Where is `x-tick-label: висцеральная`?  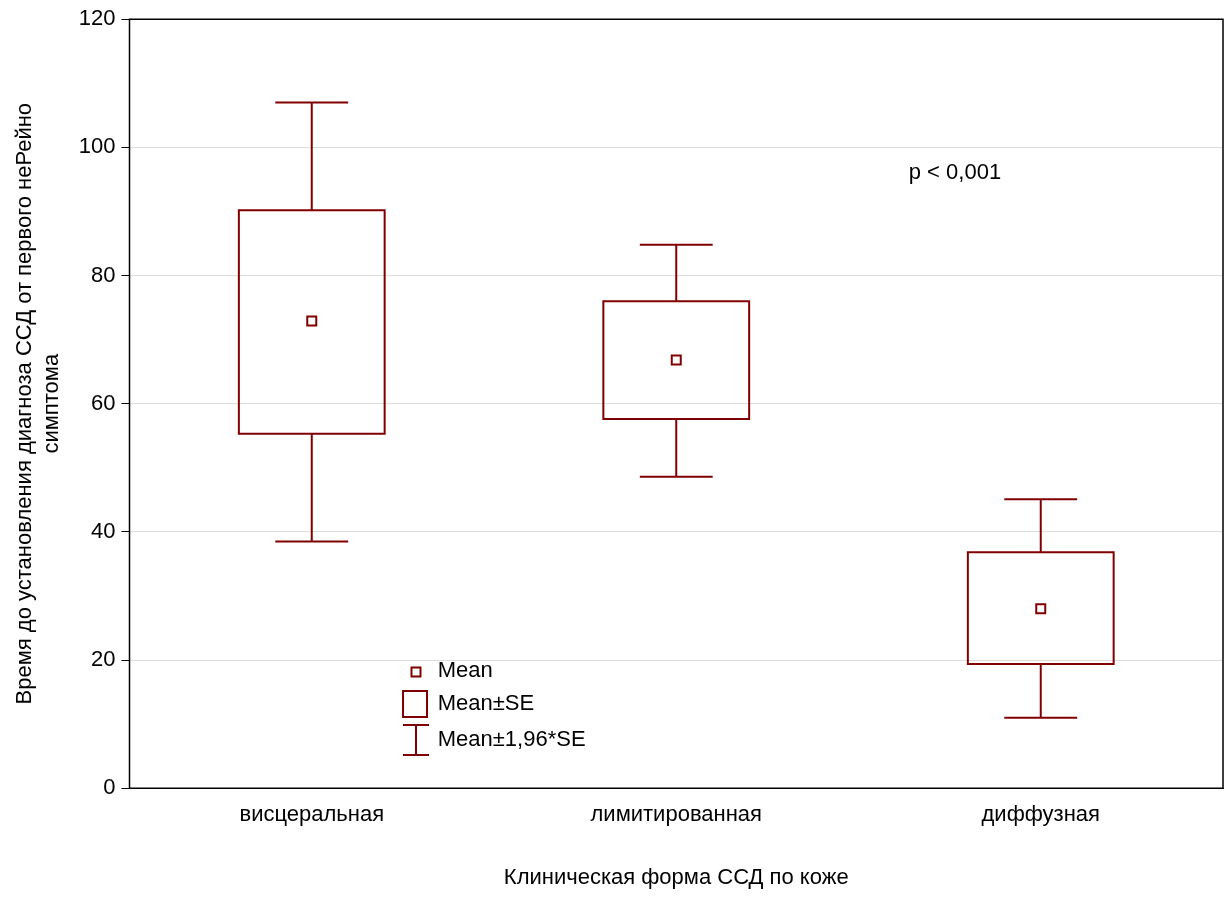
x-tick-label: висцеральная is located at coordinates (312, 814).